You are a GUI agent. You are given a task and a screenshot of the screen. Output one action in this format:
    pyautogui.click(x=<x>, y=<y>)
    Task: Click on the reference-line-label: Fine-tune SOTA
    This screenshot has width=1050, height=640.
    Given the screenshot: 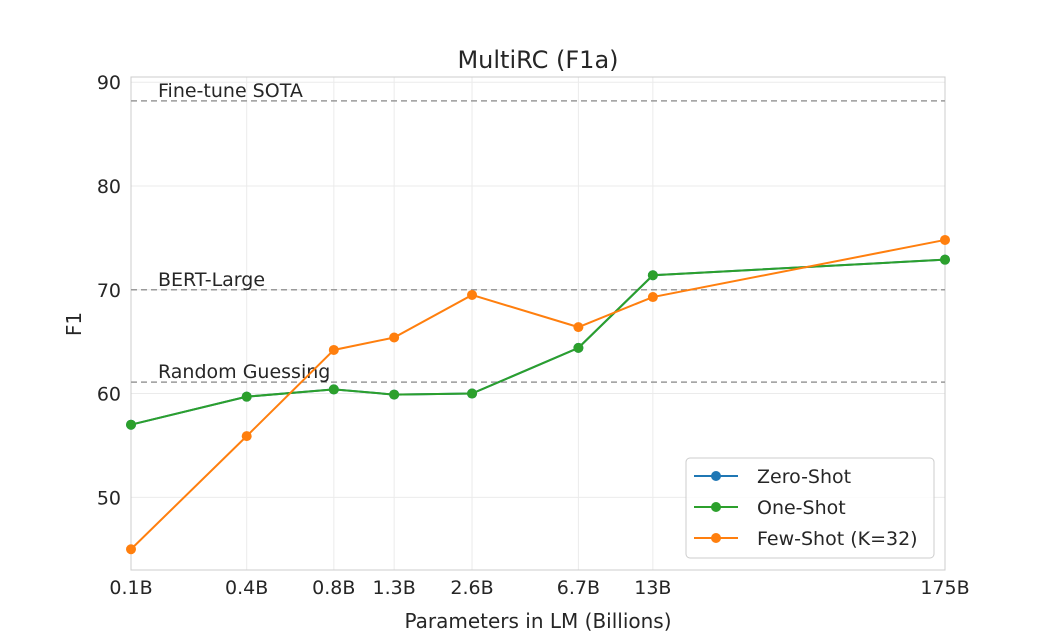 What is the action you would take?
    pyautogui.click(x=230, y=91)
    